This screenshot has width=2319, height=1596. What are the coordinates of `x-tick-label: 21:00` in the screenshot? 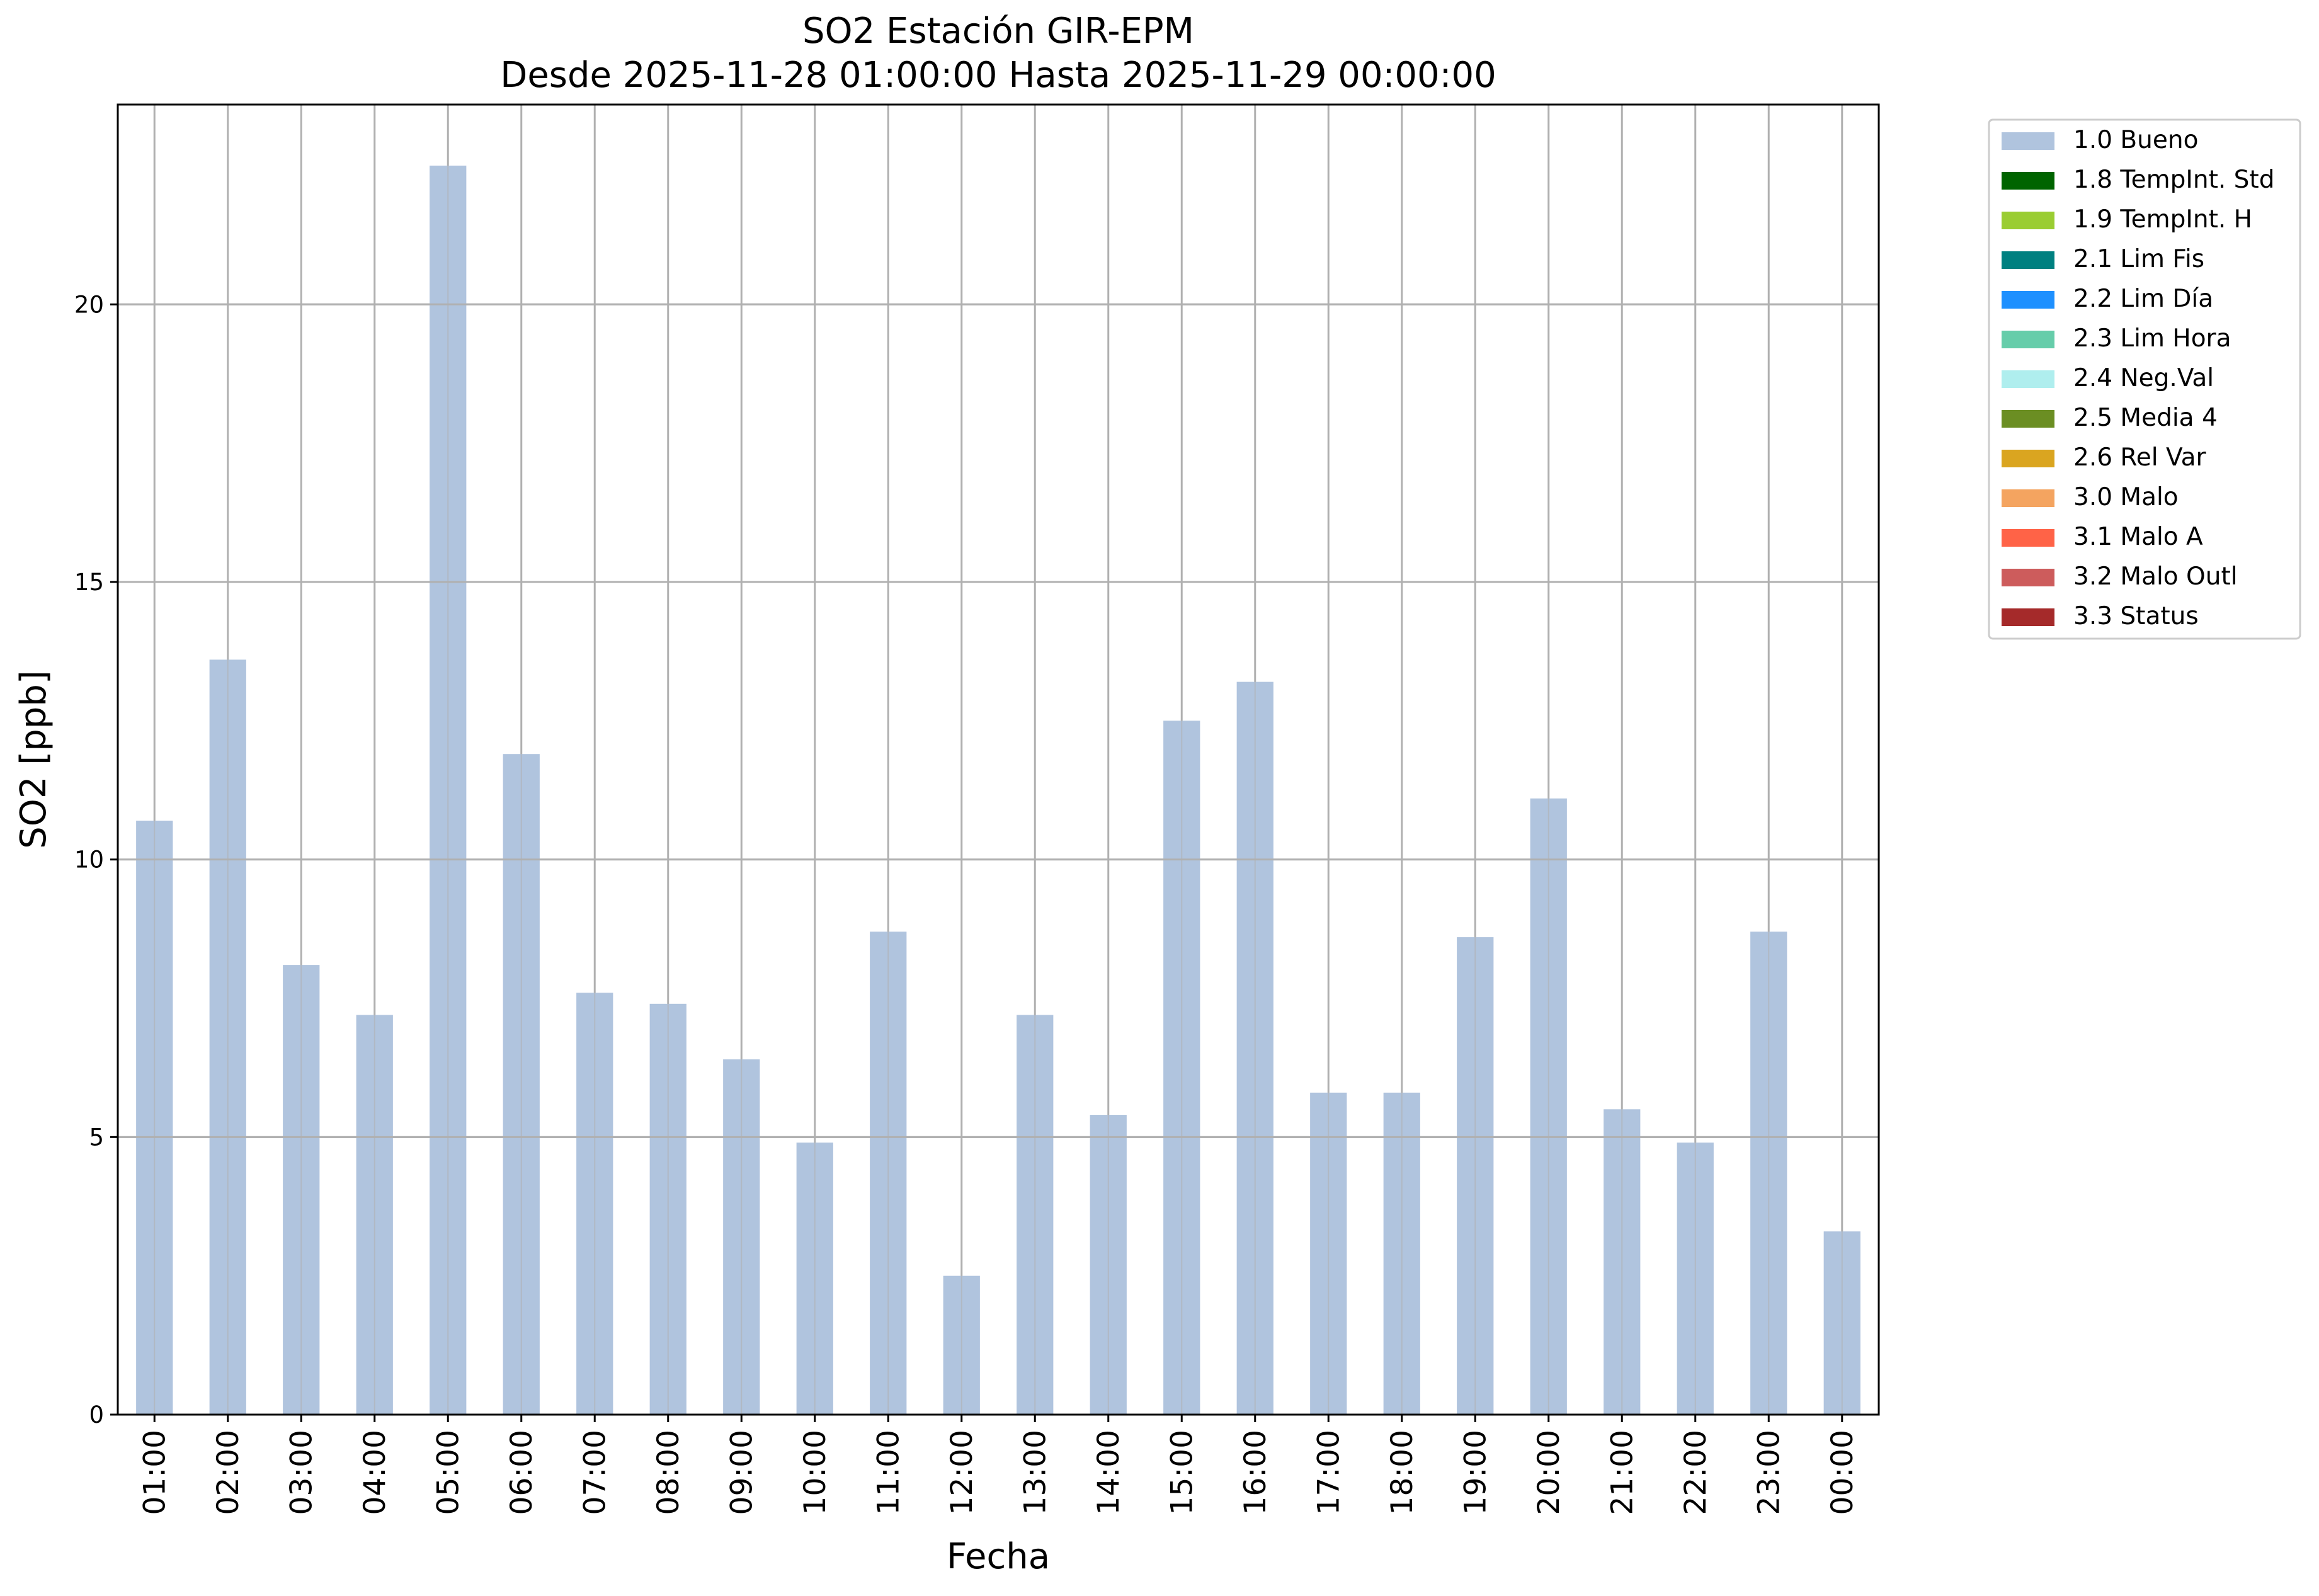 It's located at (1622, 1472).